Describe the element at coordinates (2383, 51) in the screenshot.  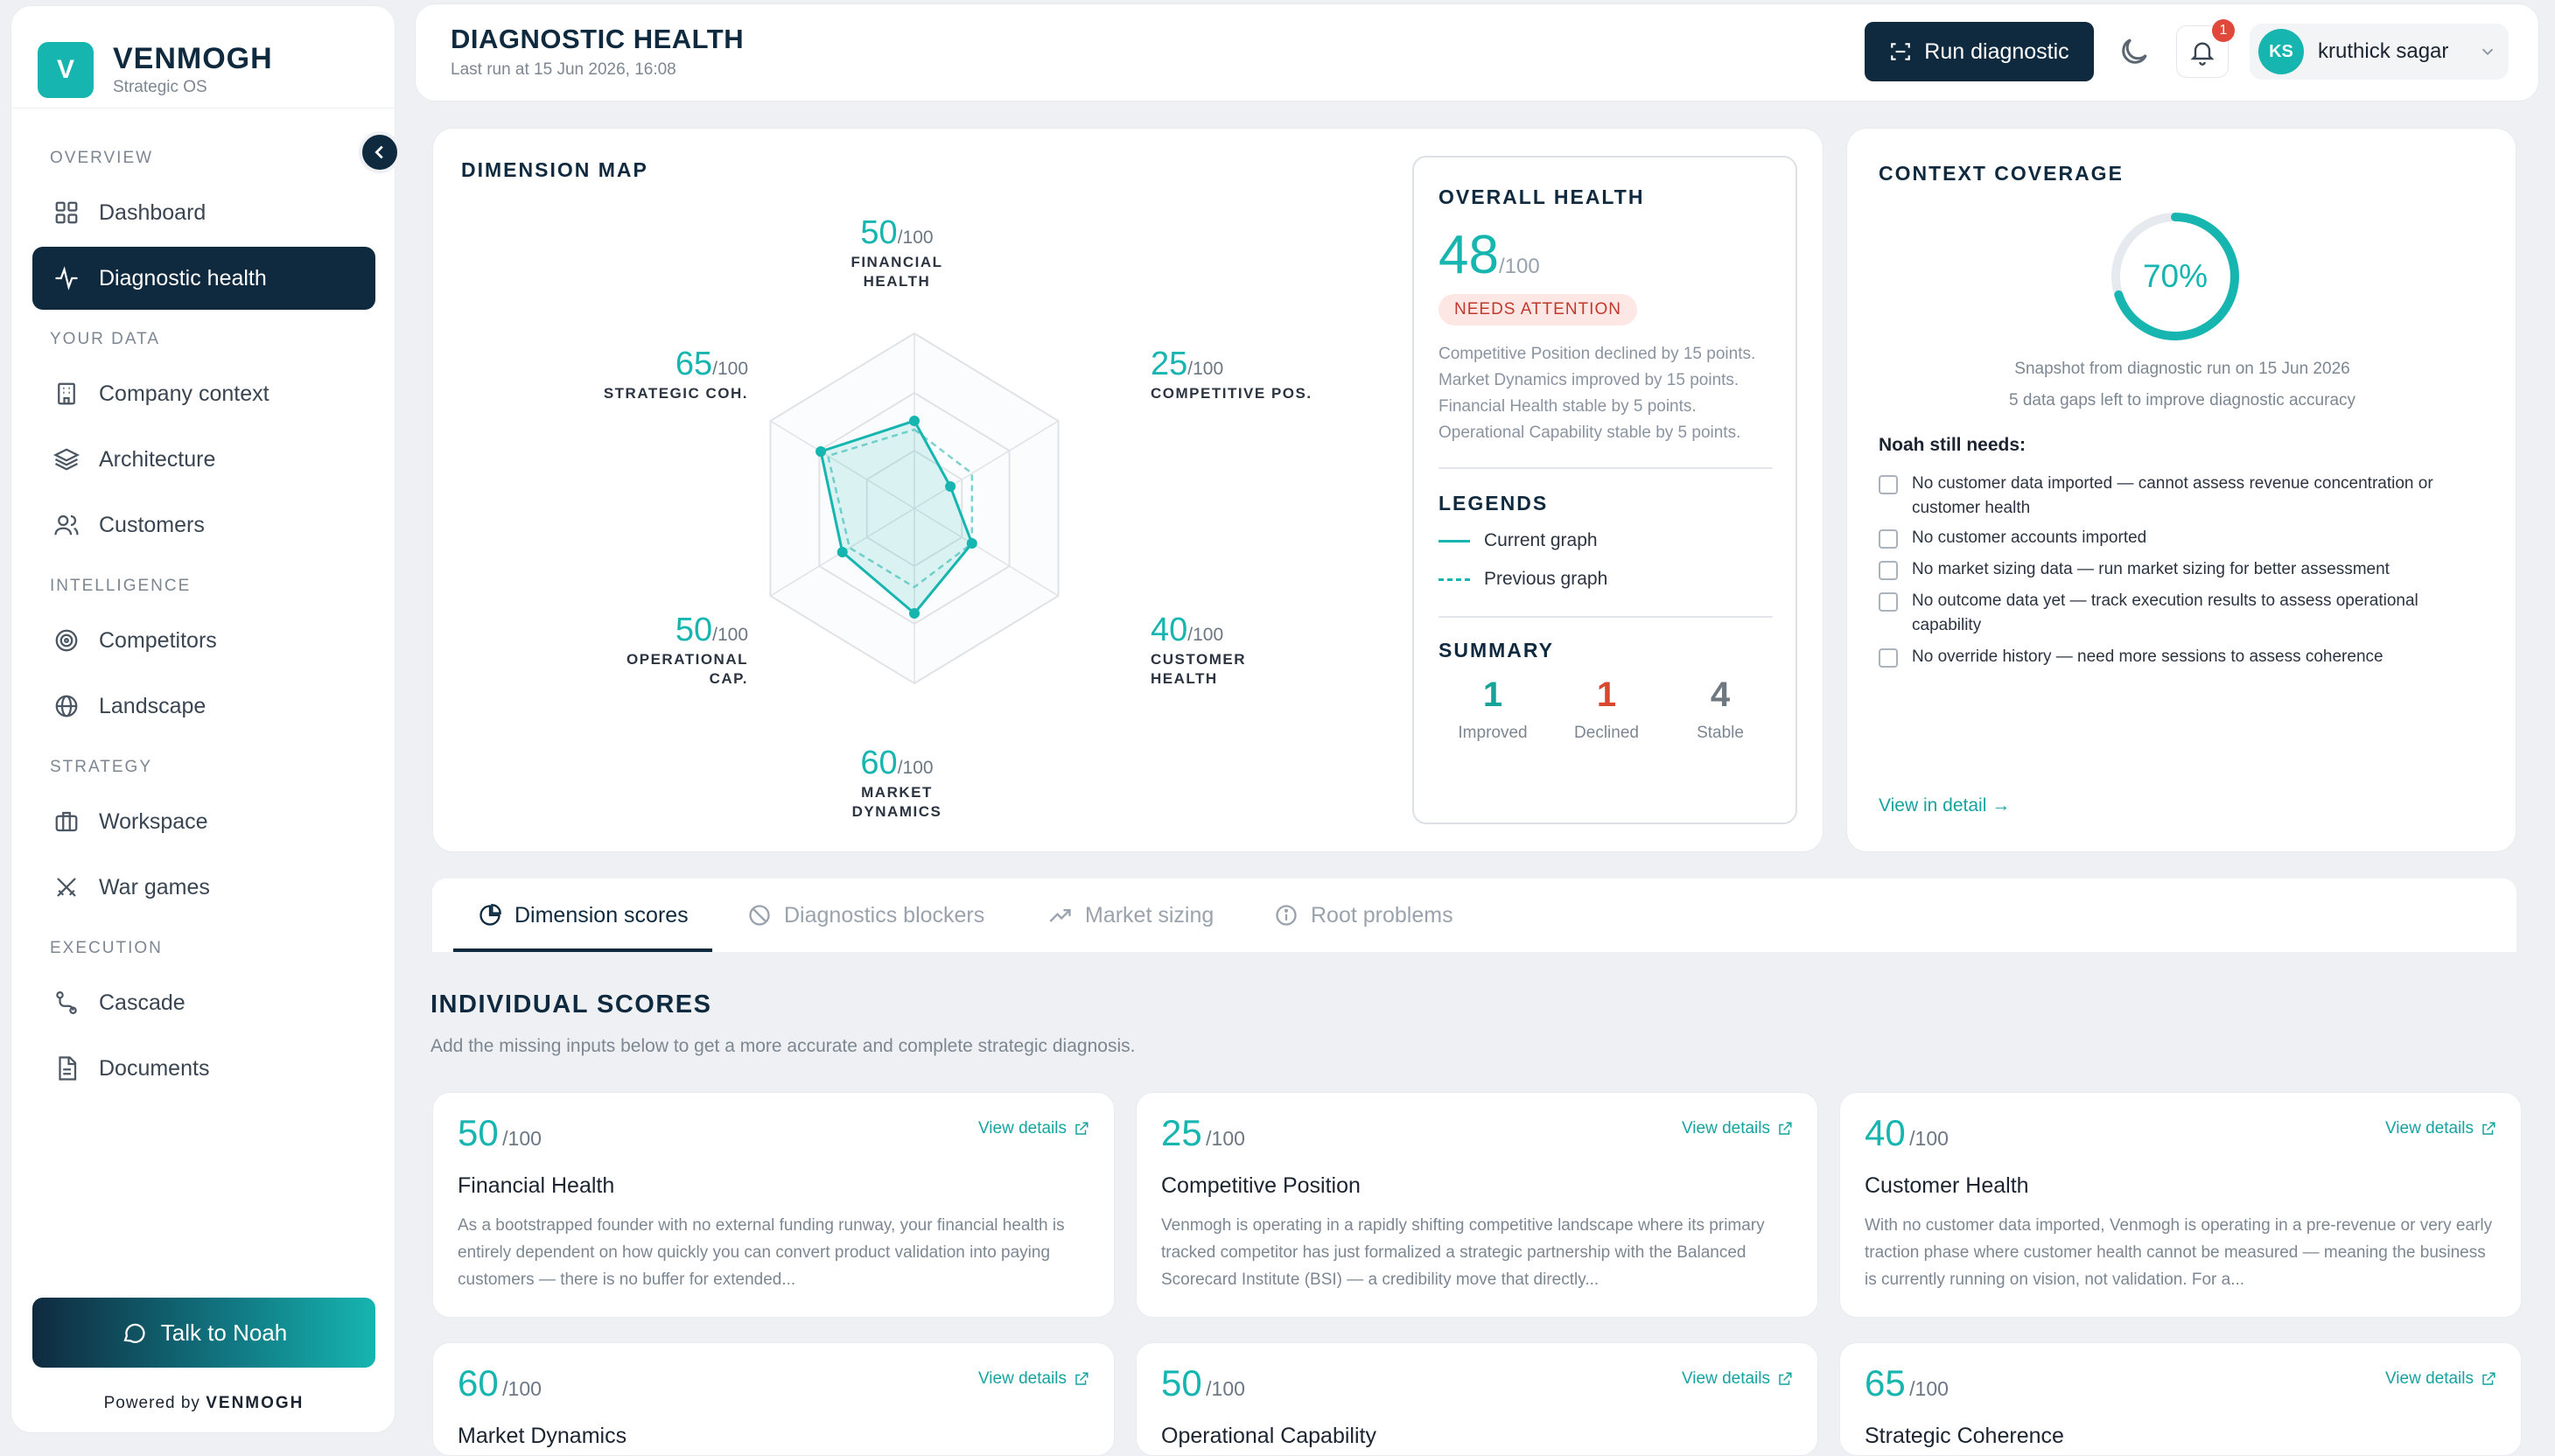
I see `user-name: kruthick sagar` at that location.